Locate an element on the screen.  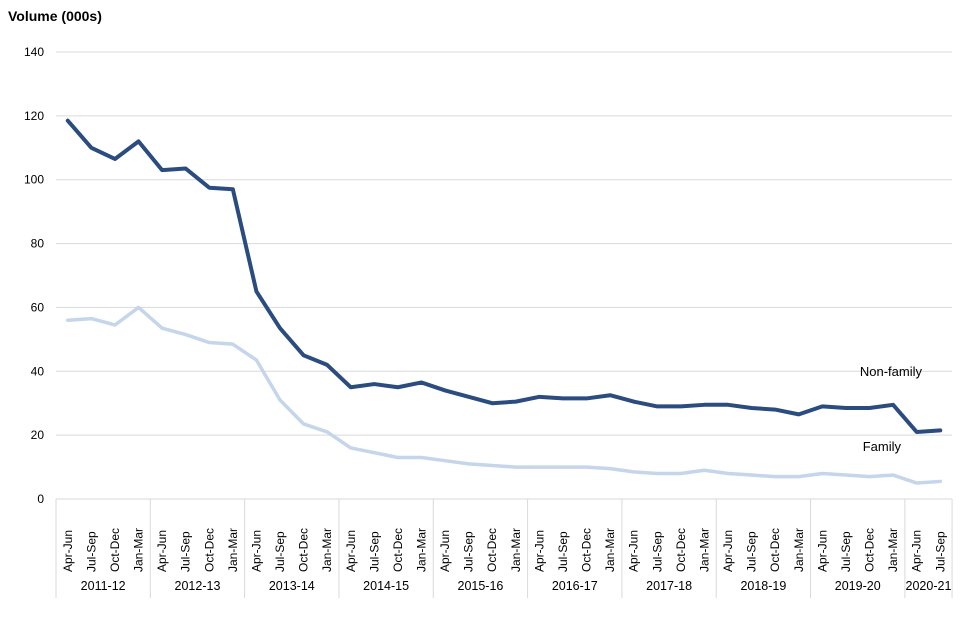
year-label: 2011-12 is located at coordinates (103, 586).